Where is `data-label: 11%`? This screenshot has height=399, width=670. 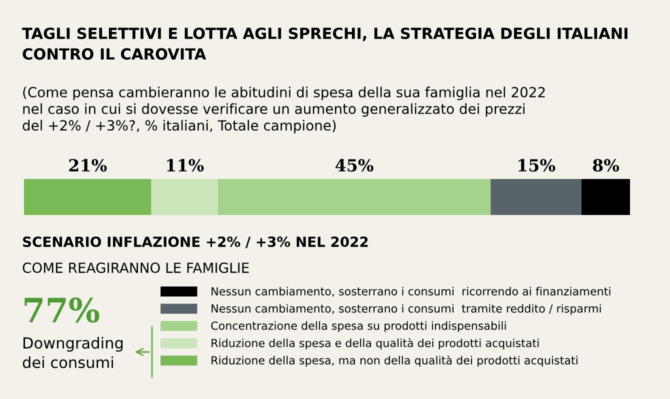 data-label: 11% is located at coordinates (185, 165).